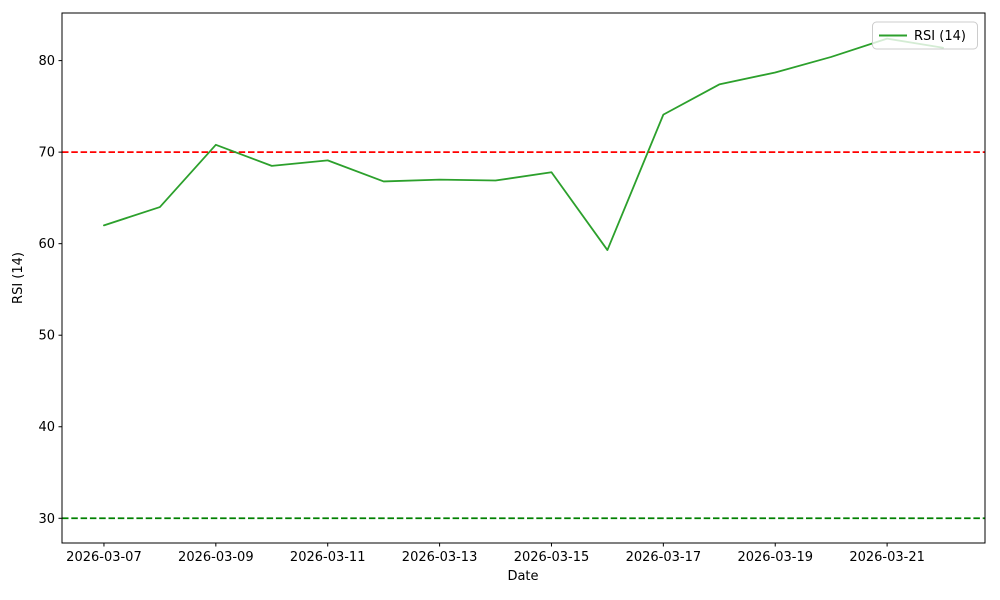  Describe the element at coordinates (887, 557) in the screenshot. I see `x-tick-label: 2026-03-21` at that location.